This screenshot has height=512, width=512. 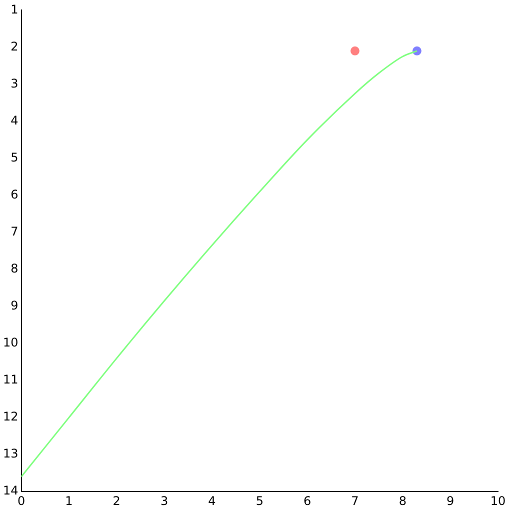 I want to click on y-tick-label: 12, so click(x=10, y=417).